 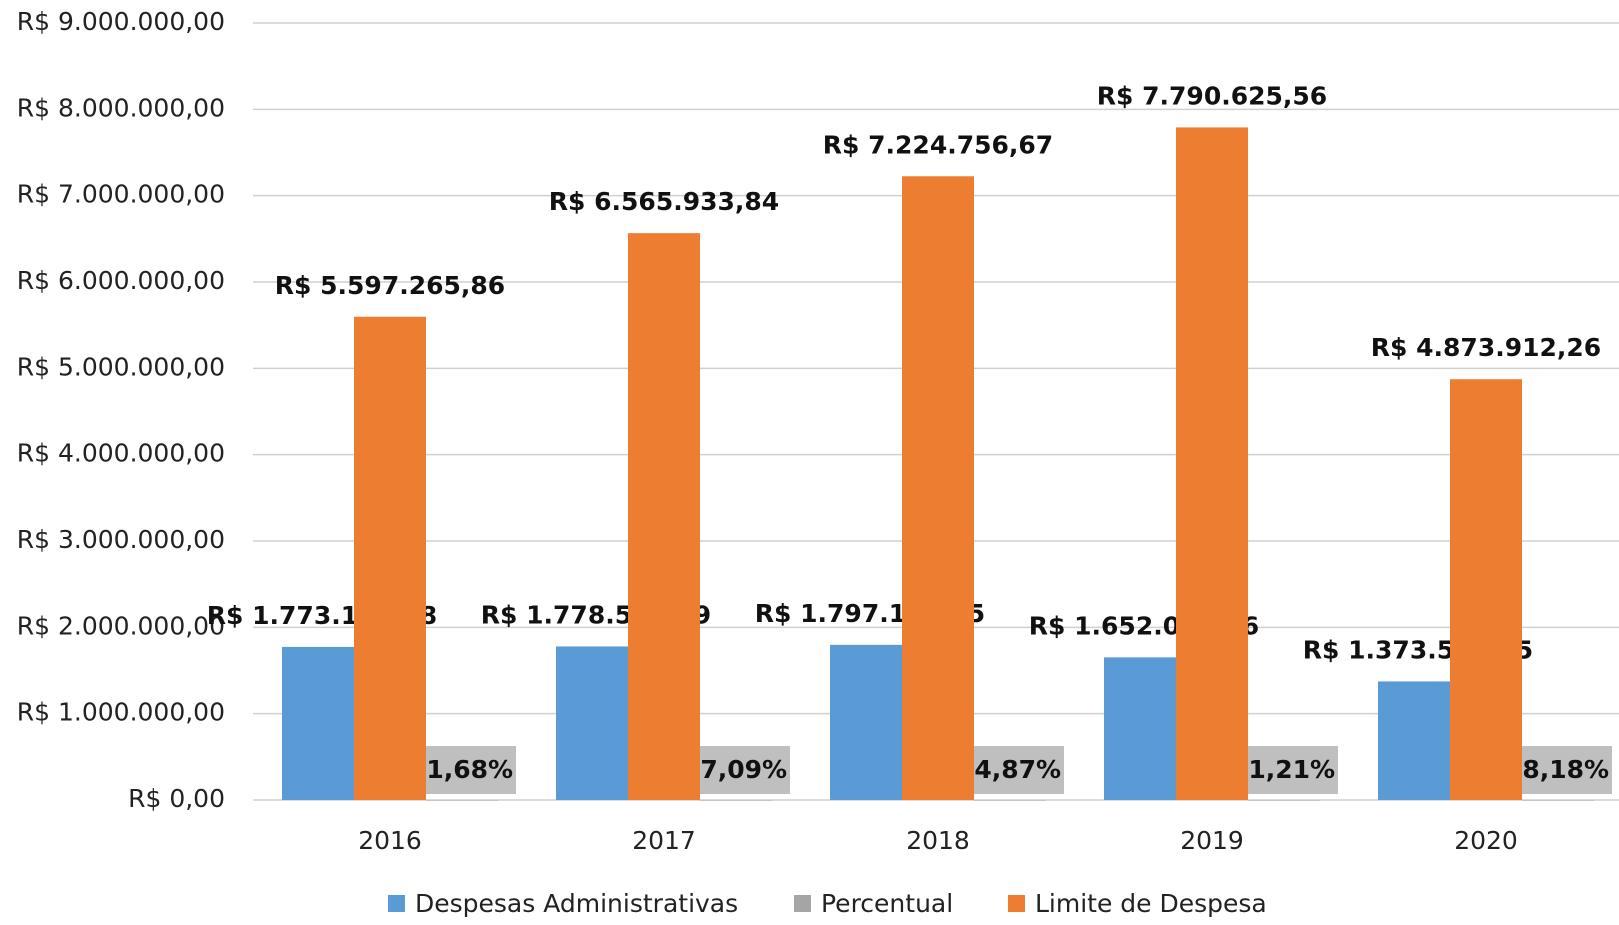 I want to click on y-tick-label: R$ 8.000.000,00, so click(x=121, y=107).